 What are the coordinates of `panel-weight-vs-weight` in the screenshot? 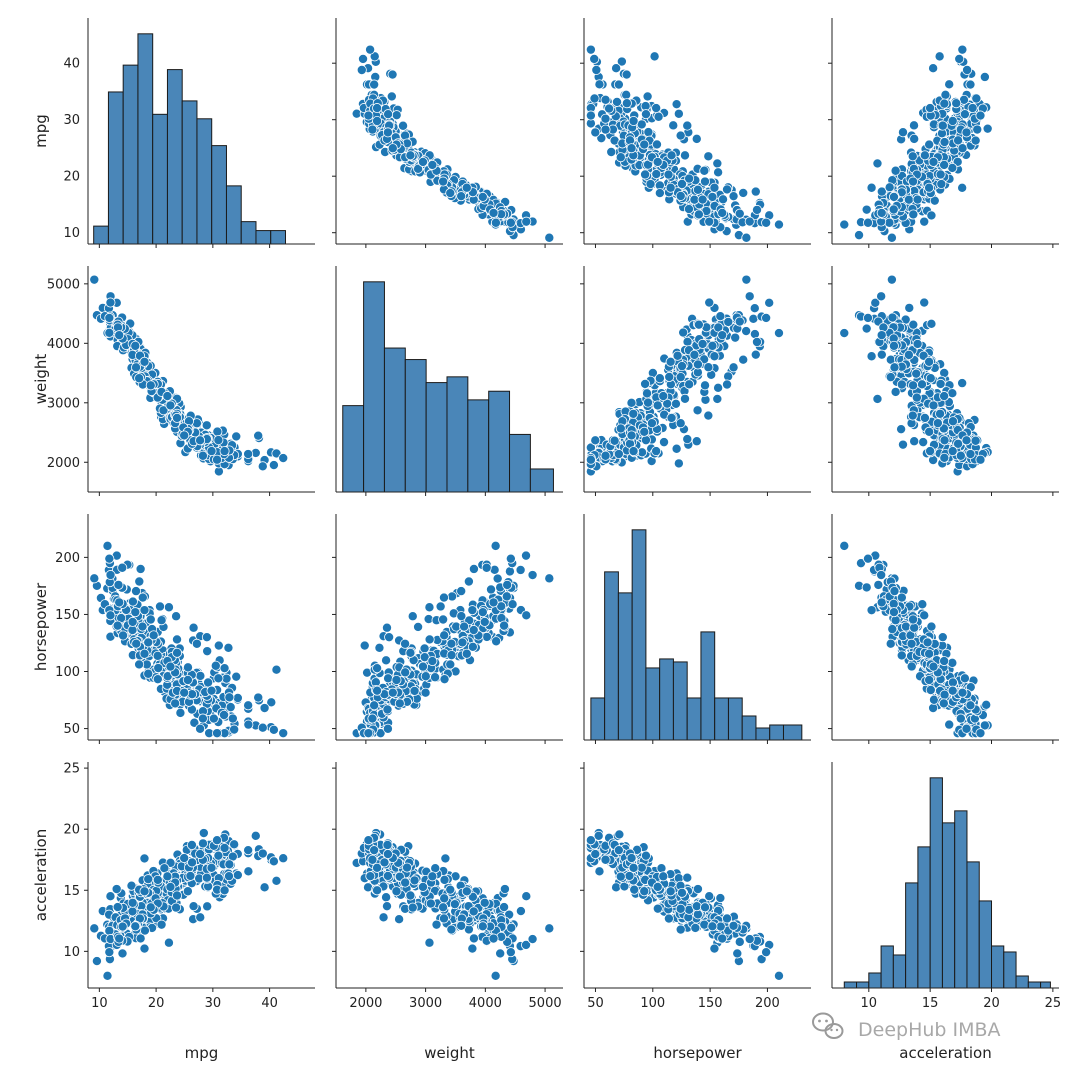 It's located at (449, 381).